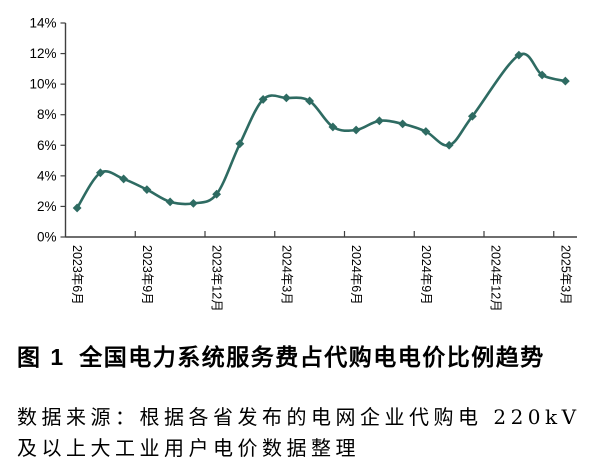 This screenshot has width=604, height=474. I want to click on x-axis-tick-label: 2023年9月, so click(147, 275).